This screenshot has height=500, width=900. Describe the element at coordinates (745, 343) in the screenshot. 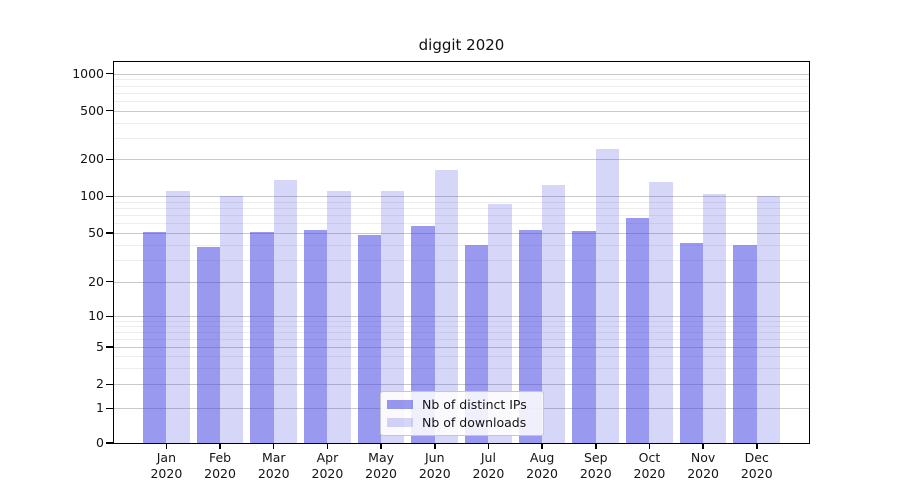

I see `bar-nb-of-distinct-ips-dec-2020` at that location.